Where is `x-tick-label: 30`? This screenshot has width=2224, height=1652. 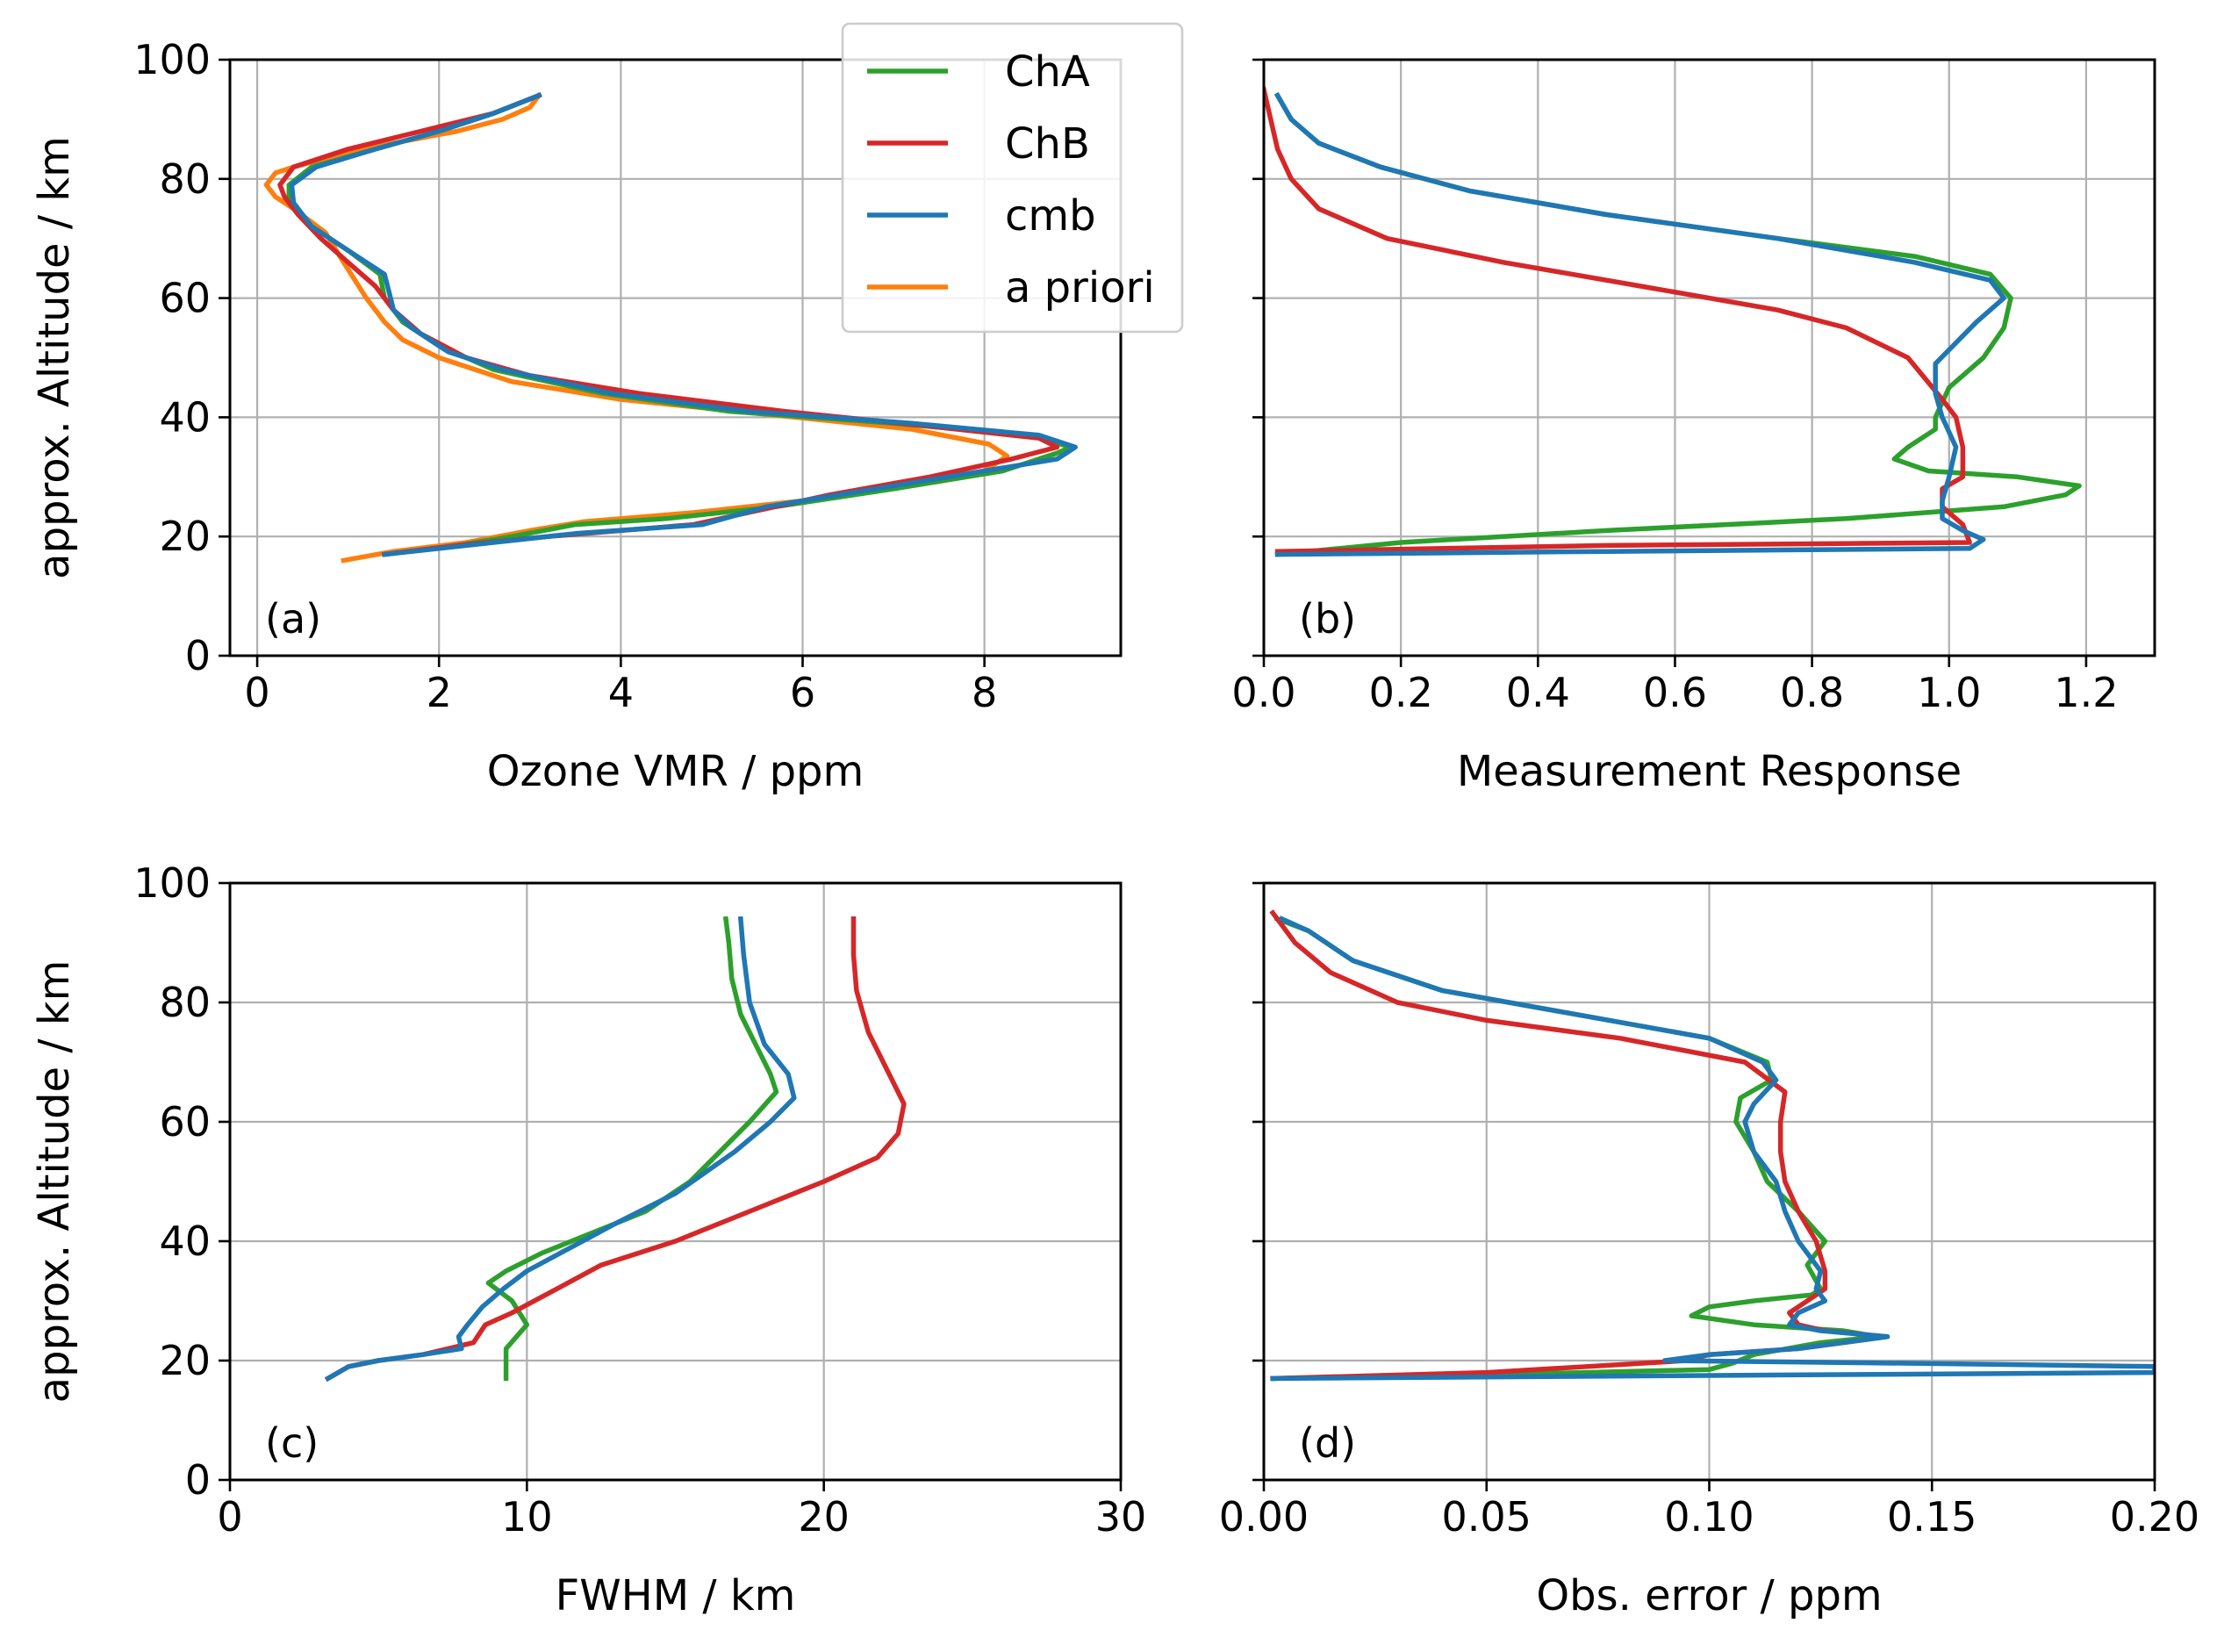
x-tick-label: 30 is located at coordinates (1121, 1517).